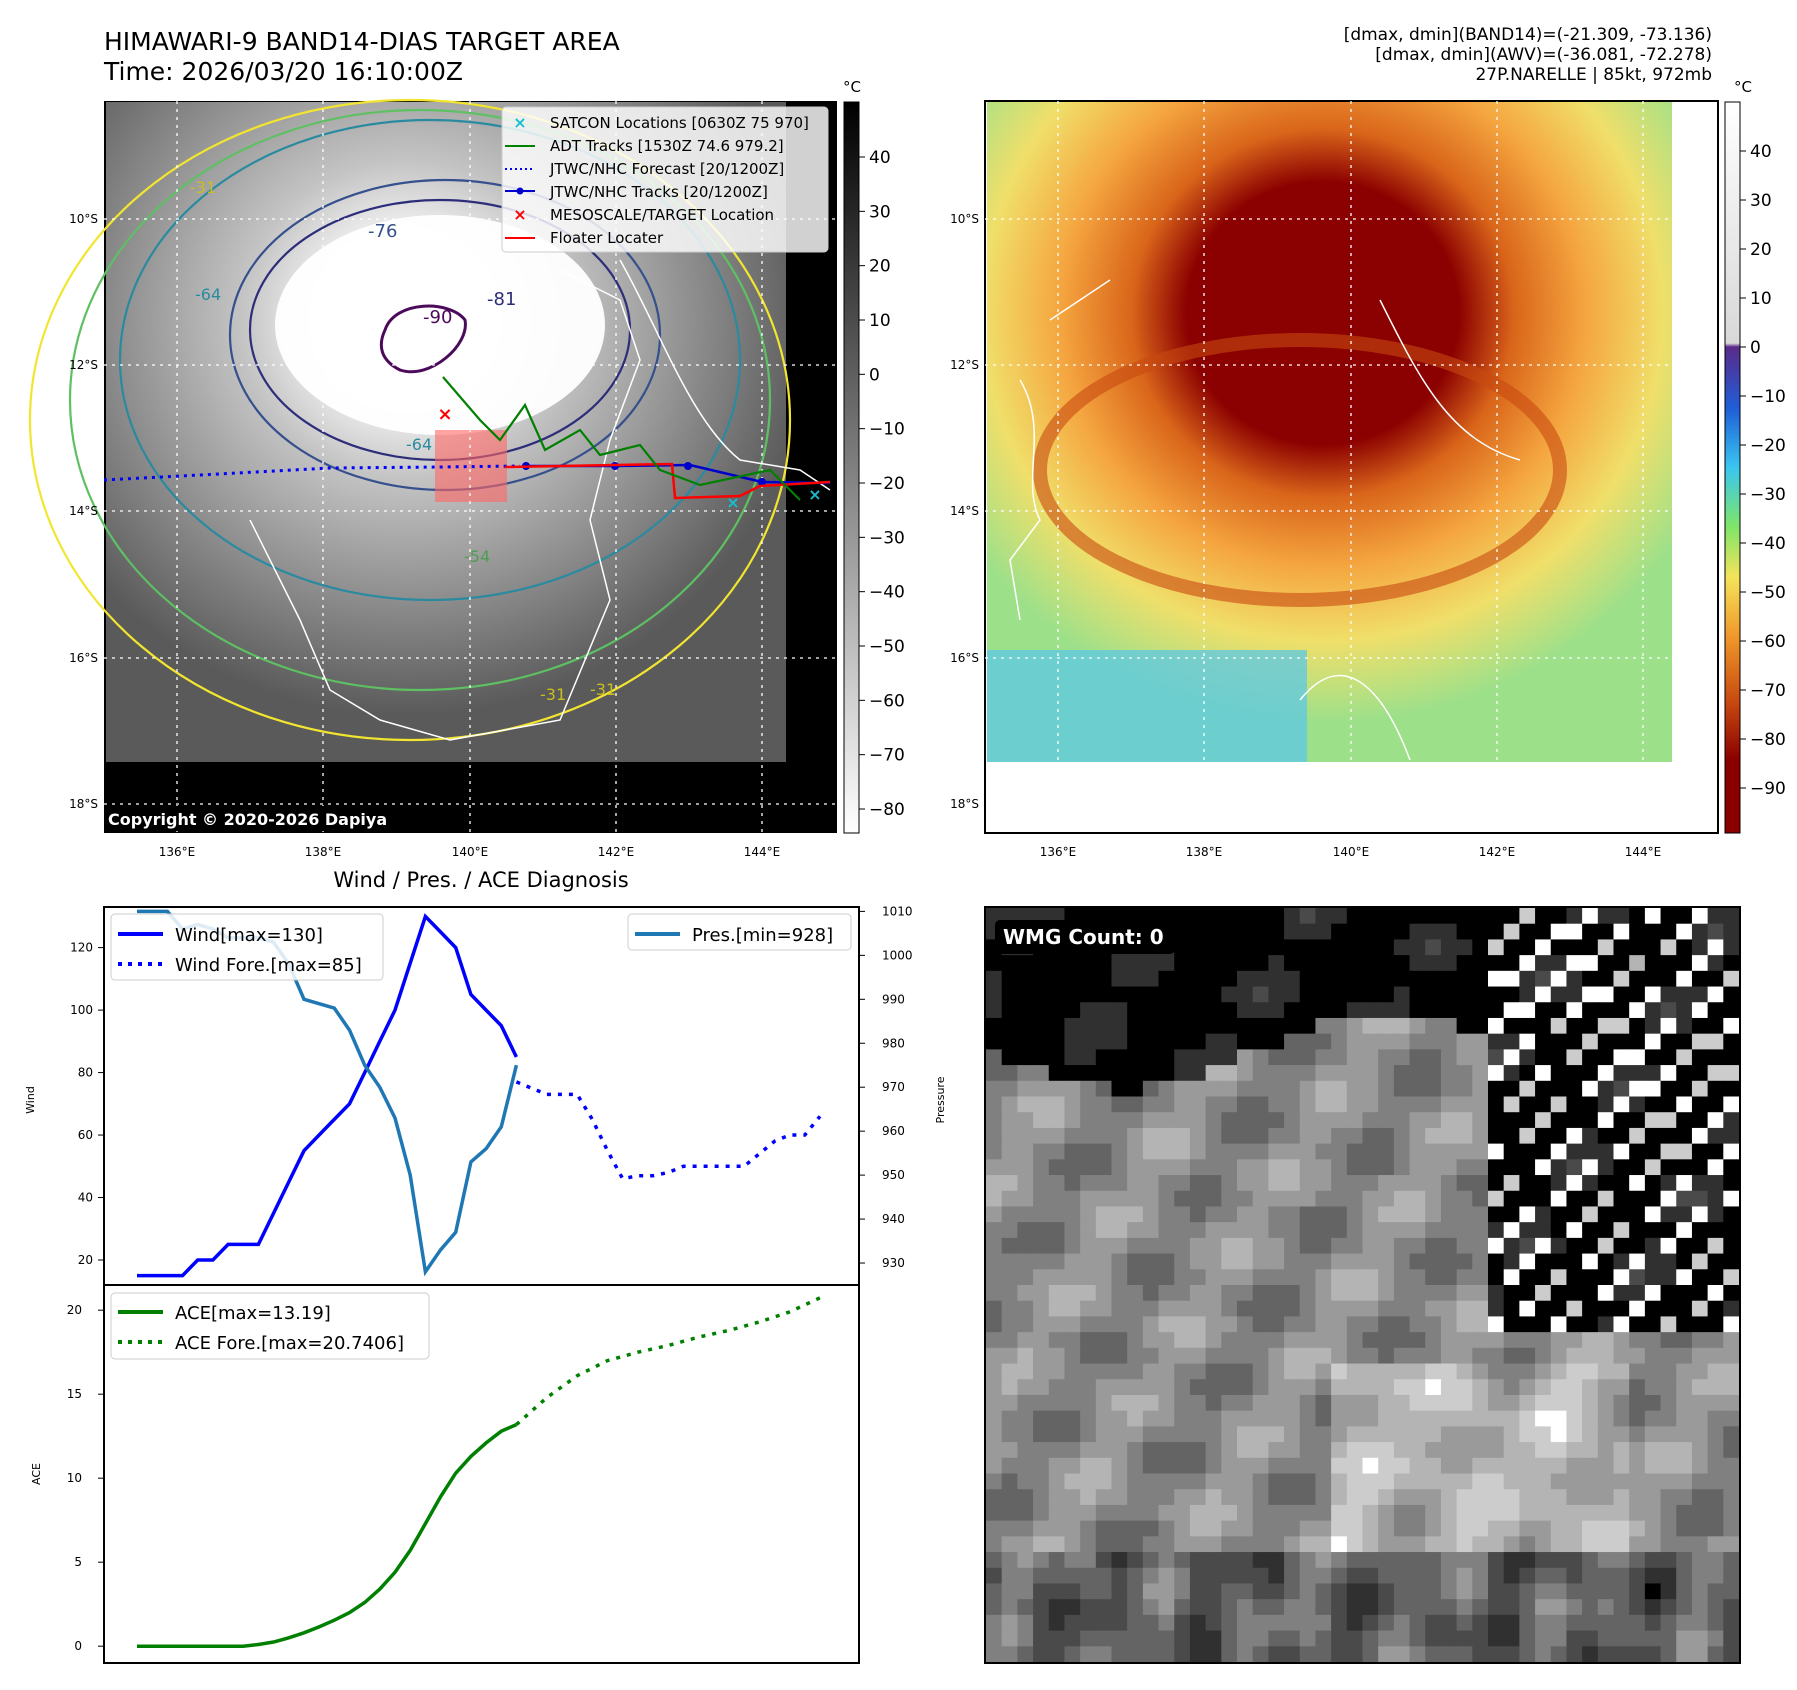  Describe the element at coordinates (78, 1646) in the screenshot. I see `ace-ytick-label: 0` at that location.